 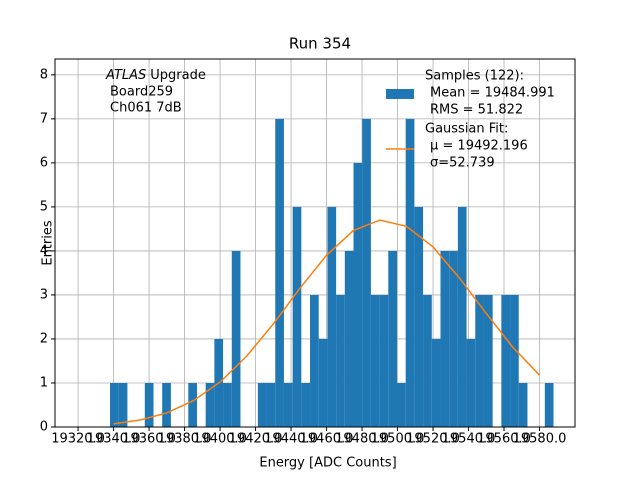 I want to click on annotation: ATLAS Upgrade, so click(x=155, y=75).